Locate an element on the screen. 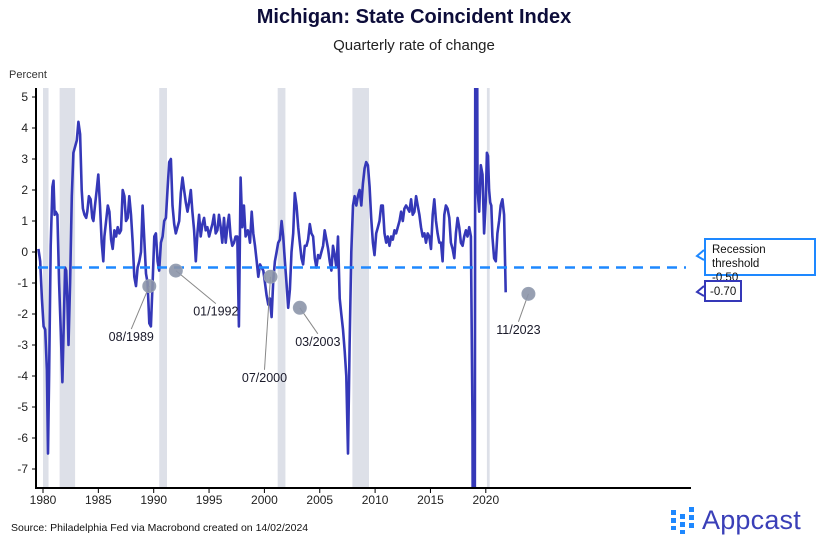 Image resolution: width=828 pixels, height=546 pixels. x-tick-label: 2000 is located at coordinates (264, 500).